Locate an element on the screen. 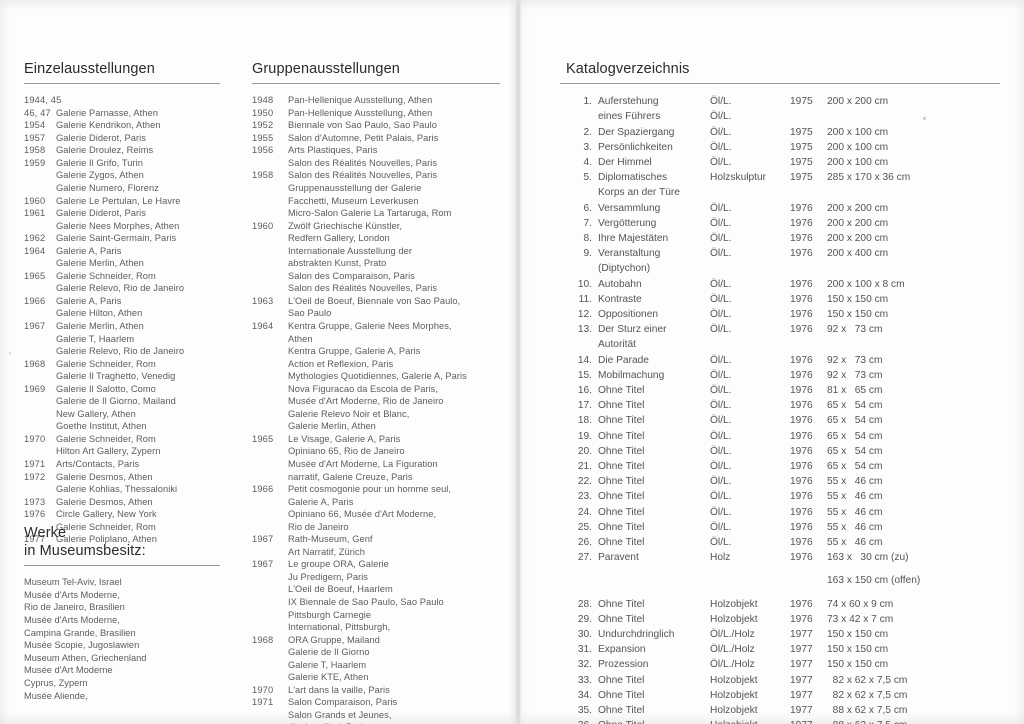  einzelausstellung-row: Galerie Hilton, Athen is located at coordinates (129, 313).